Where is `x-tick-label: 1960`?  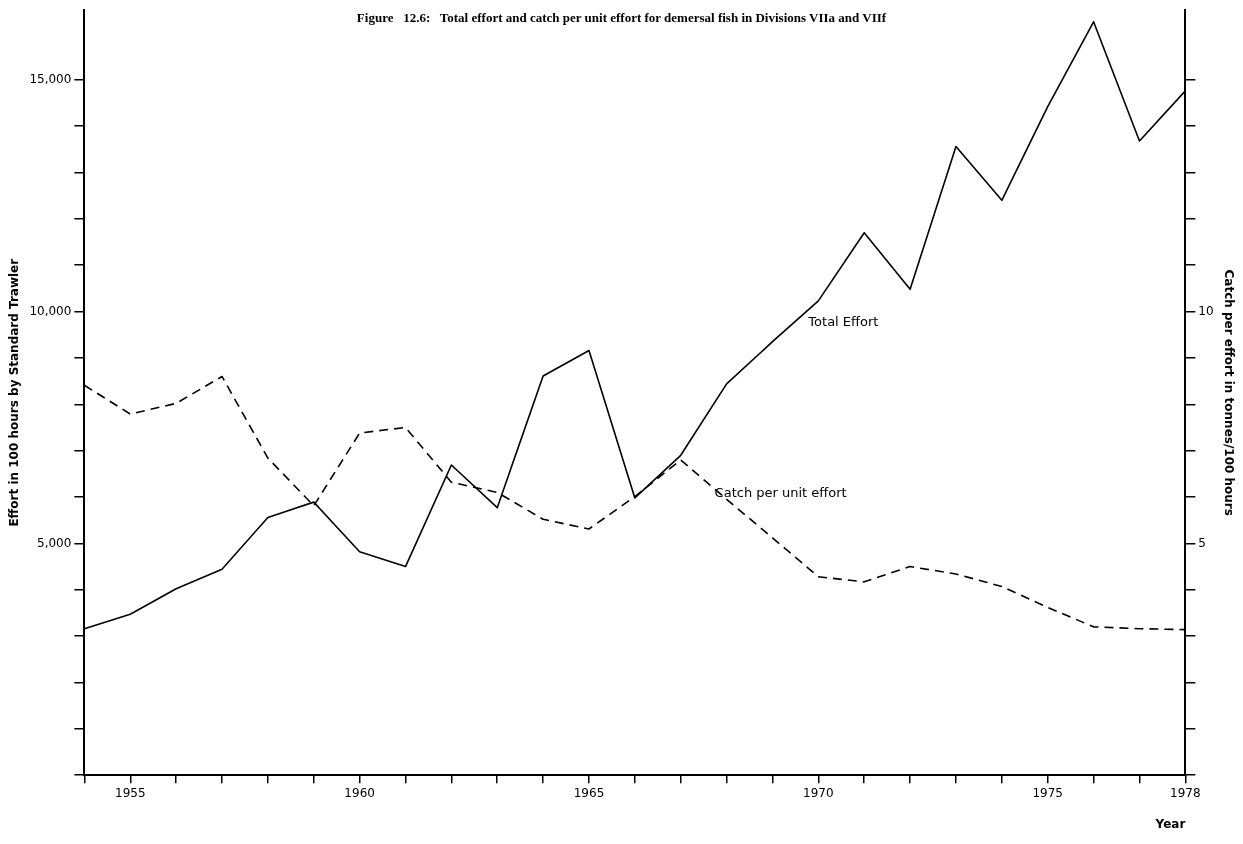 x-tick-label: 1960 is located at coordinates (359, 792).